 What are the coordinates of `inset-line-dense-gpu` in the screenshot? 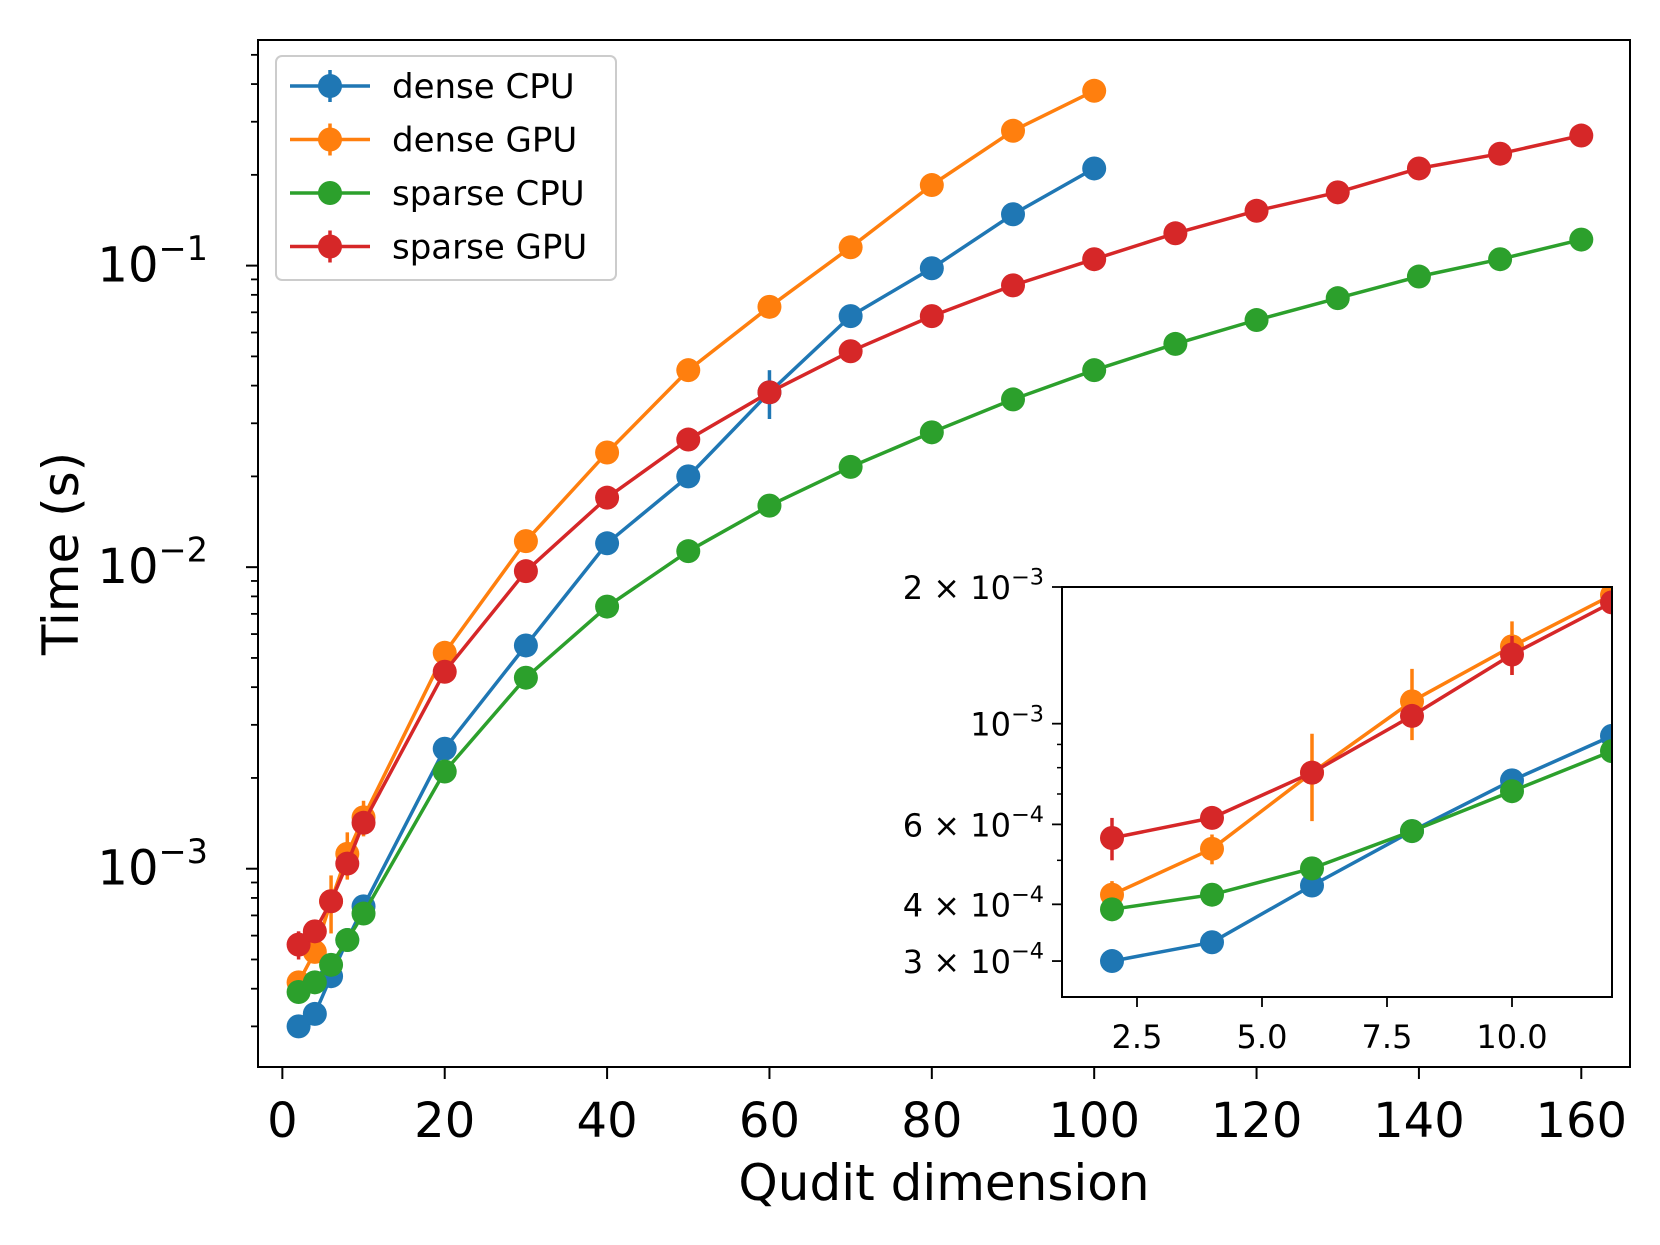 It's located at (1361, 745).